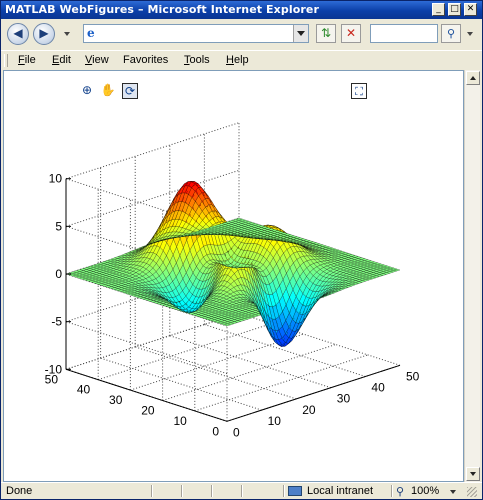 The height and width of the screenshot is (500, 483). What do you see at coordinates (54, 369) in the screenshot?
I see `z-tick-label: -10` at bounding box center [54, 369].